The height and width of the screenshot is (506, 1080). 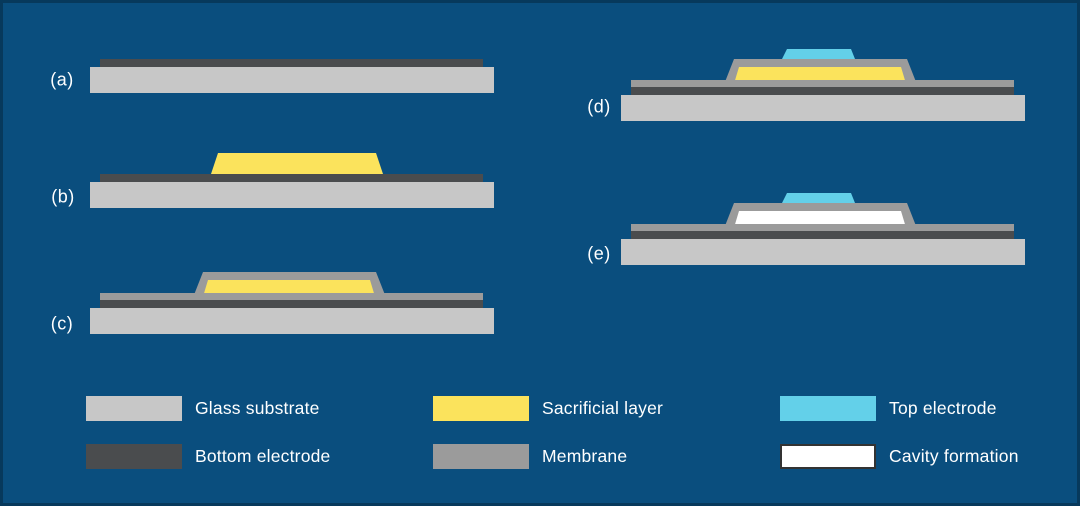 I want to click on legend-item-sacrificial-layer: Sacrificial layer, so click(x=548, y=408).